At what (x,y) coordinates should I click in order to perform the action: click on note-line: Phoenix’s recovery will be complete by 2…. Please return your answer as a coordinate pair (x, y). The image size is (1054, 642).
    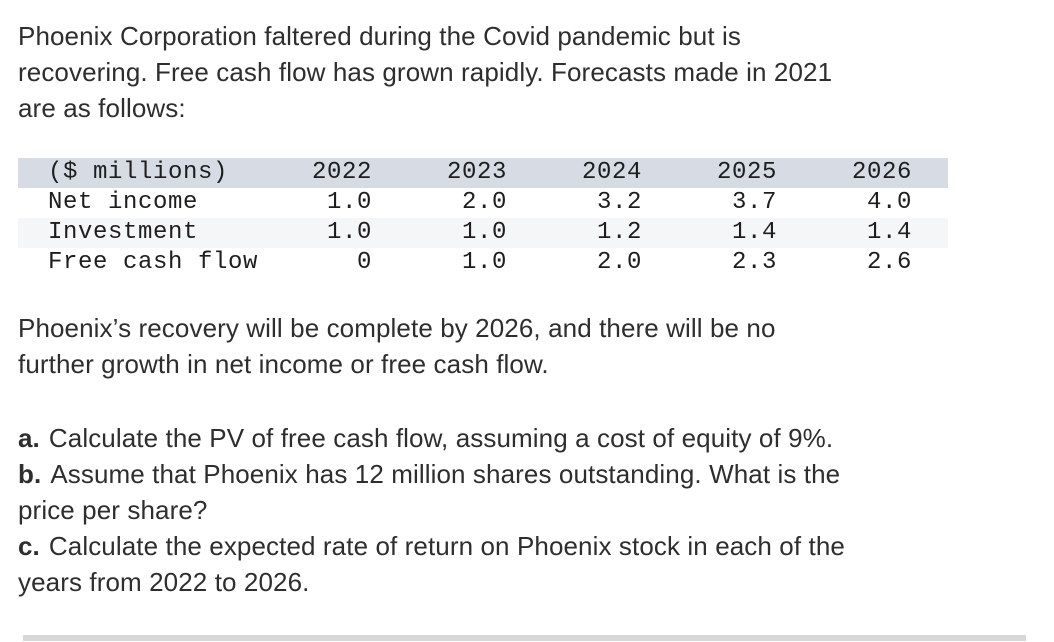
    Looking at the image, I should click on (397, 328).